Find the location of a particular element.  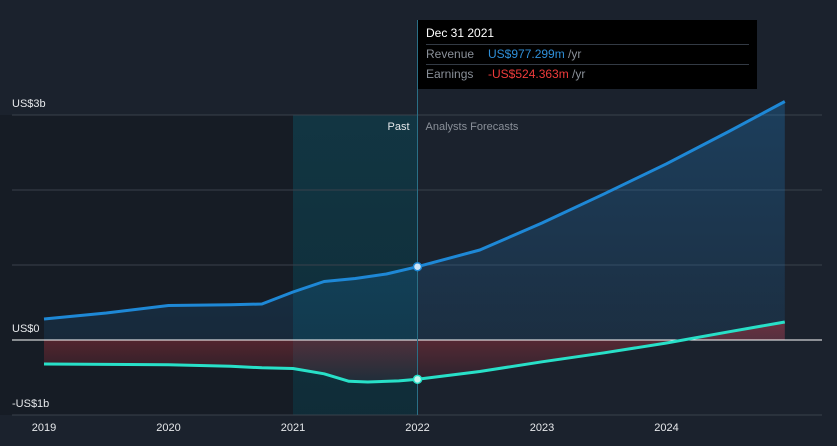

y-tick-label: US$0 is located at coordinates (26, 329).